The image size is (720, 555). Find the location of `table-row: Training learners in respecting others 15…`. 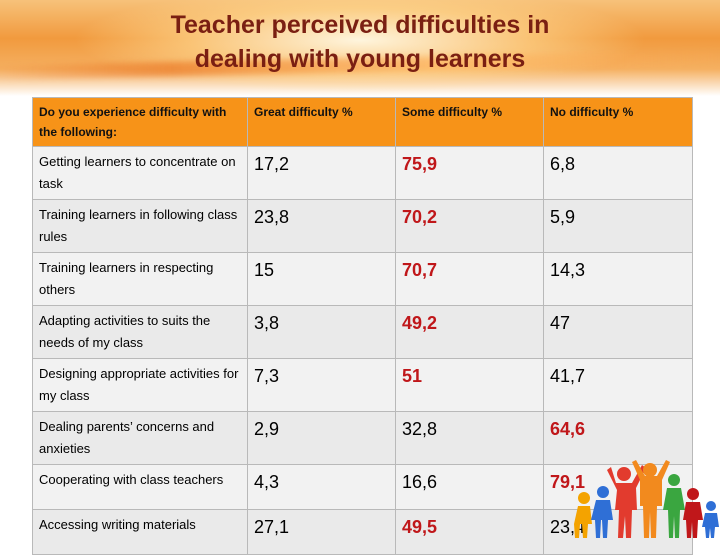

table-row: Training learners in respecting others 15… is located at coordinates (362, 279).